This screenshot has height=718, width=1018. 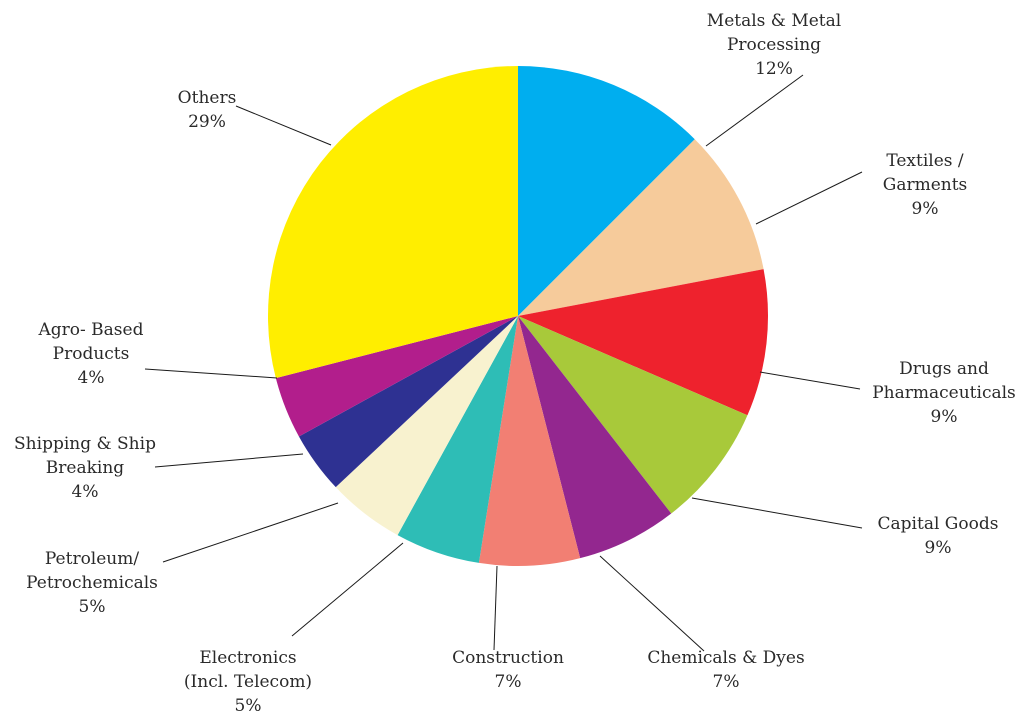 I want to click on slice-label: Metals & Metal Processing 12%, so click(x=774, y=45).